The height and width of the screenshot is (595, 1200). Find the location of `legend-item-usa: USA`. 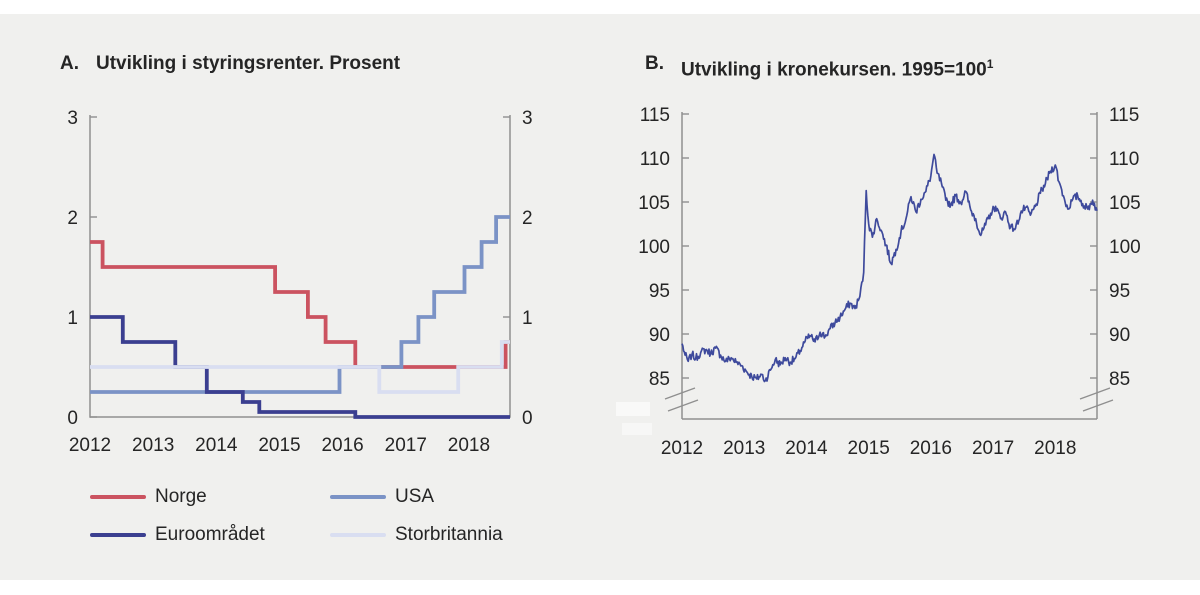

legend-item-usa: USA is located at coordinates (460, 497).